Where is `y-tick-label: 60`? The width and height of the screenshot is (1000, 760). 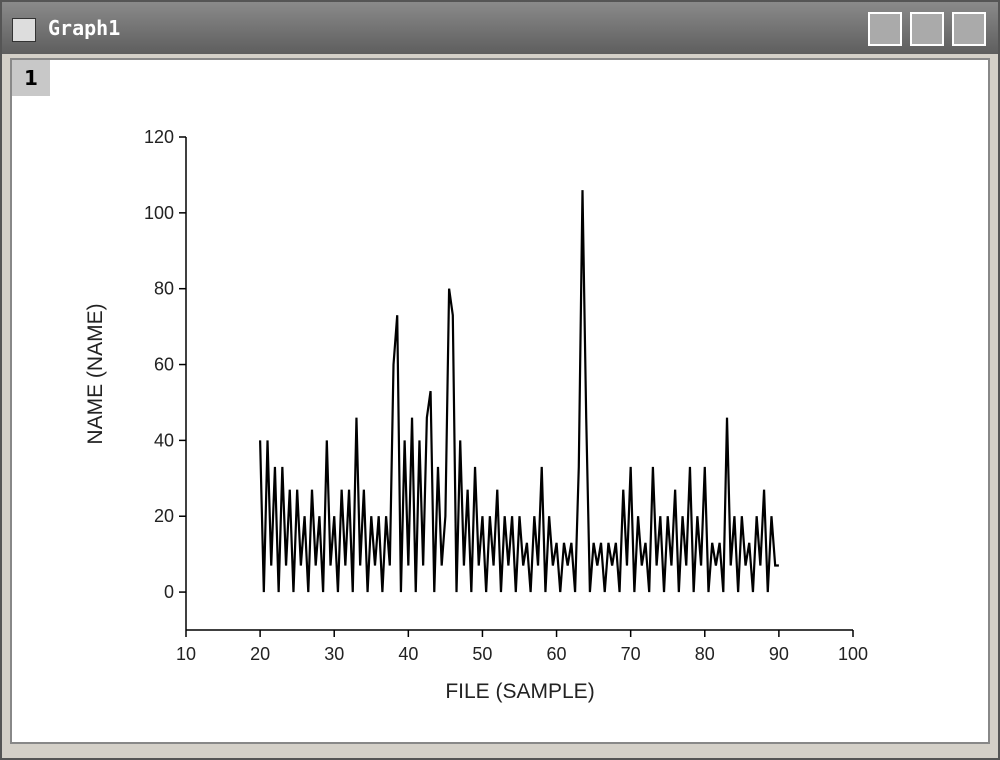 y-tick-label: 60 is located at coordinates (164, 365).